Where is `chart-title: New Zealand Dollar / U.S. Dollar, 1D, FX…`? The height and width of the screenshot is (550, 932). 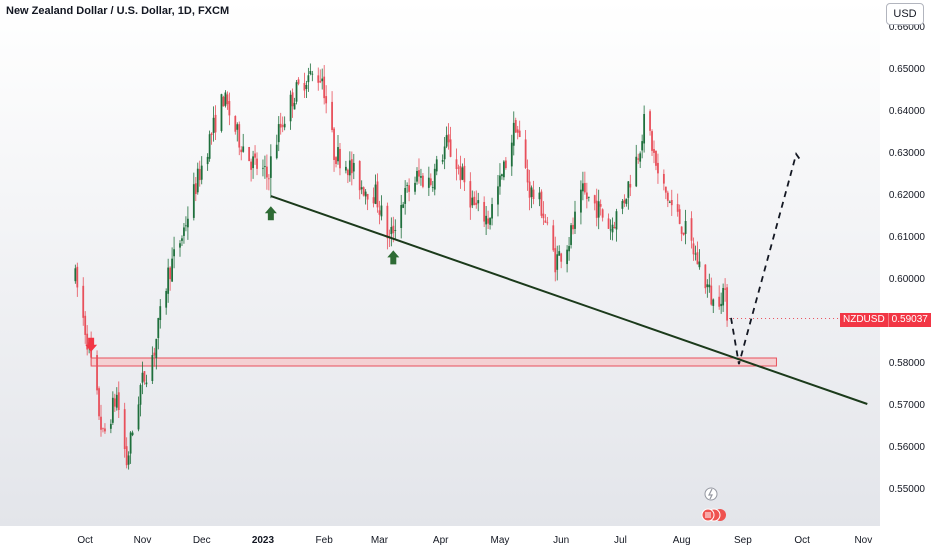
chart-title: New Zealand Dollar / U.S. Dollar, 1D, FX… is located at coordinates (118, 11).